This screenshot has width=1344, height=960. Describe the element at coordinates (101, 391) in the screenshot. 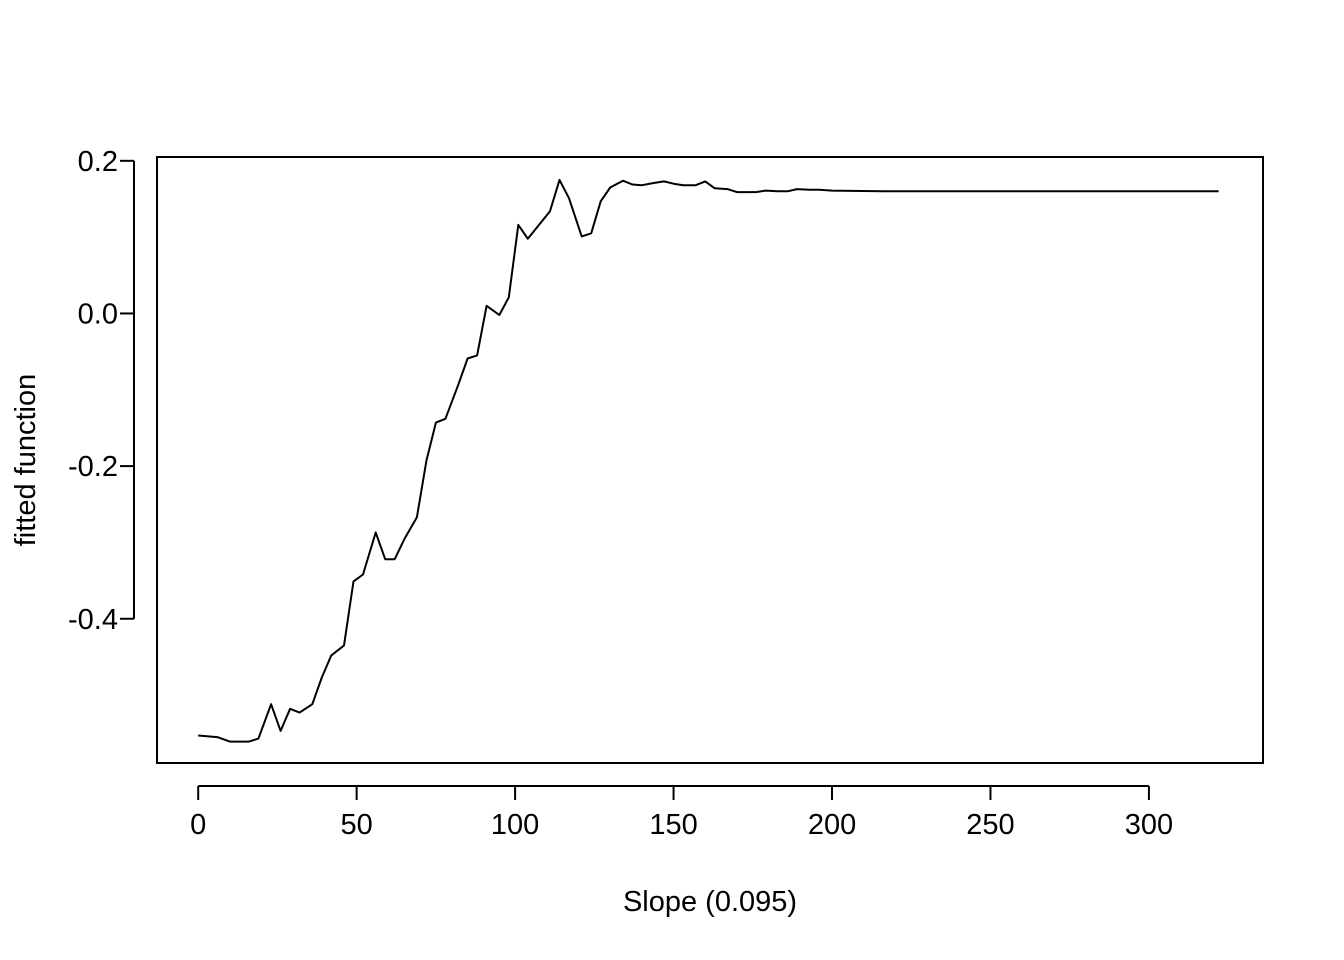

I see `y-axis: -0.4 -0.2 0.0 0.2` at that location.